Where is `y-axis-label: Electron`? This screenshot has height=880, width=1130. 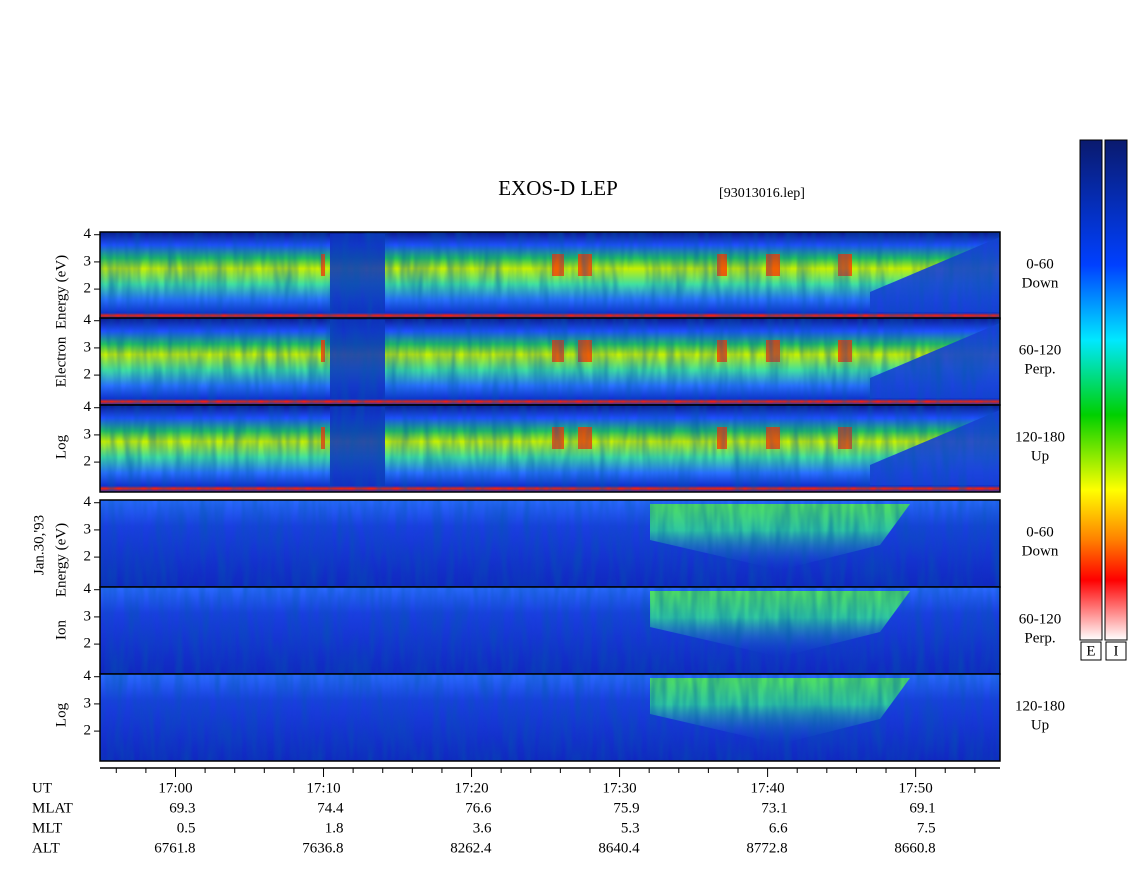 y-axis-label: Electron is located at coordinates (61, 361).